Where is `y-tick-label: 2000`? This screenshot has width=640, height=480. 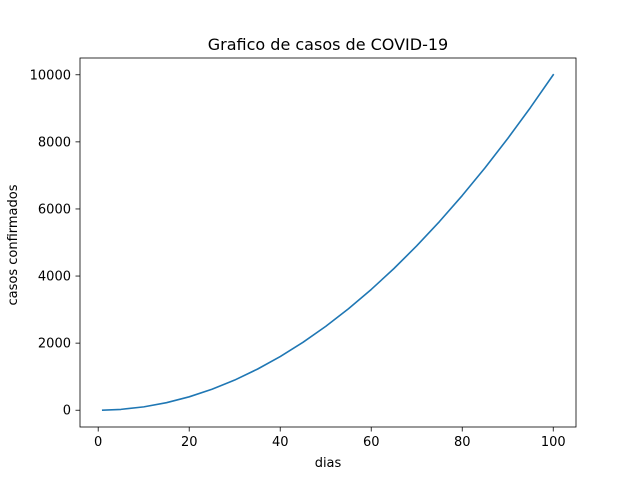
y-tick-label: 2000 is located at coordinates (54, 344).